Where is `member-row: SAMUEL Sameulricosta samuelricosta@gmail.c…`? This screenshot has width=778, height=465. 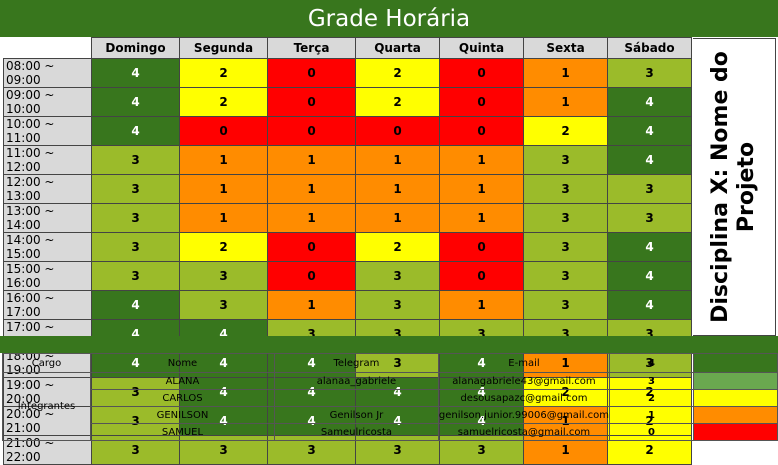
member-row: SAMUEL Sameulricosta samuelricosta@gmail.c… is located at coordinates (390, 432).